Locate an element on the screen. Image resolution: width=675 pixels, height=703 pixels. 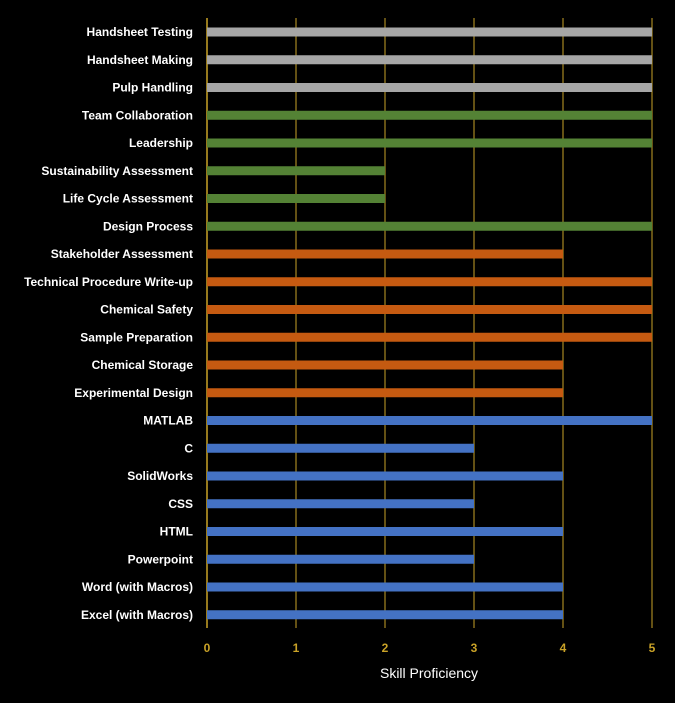
category-label: Sustainability Assessment is located at coordinates (117, 171).